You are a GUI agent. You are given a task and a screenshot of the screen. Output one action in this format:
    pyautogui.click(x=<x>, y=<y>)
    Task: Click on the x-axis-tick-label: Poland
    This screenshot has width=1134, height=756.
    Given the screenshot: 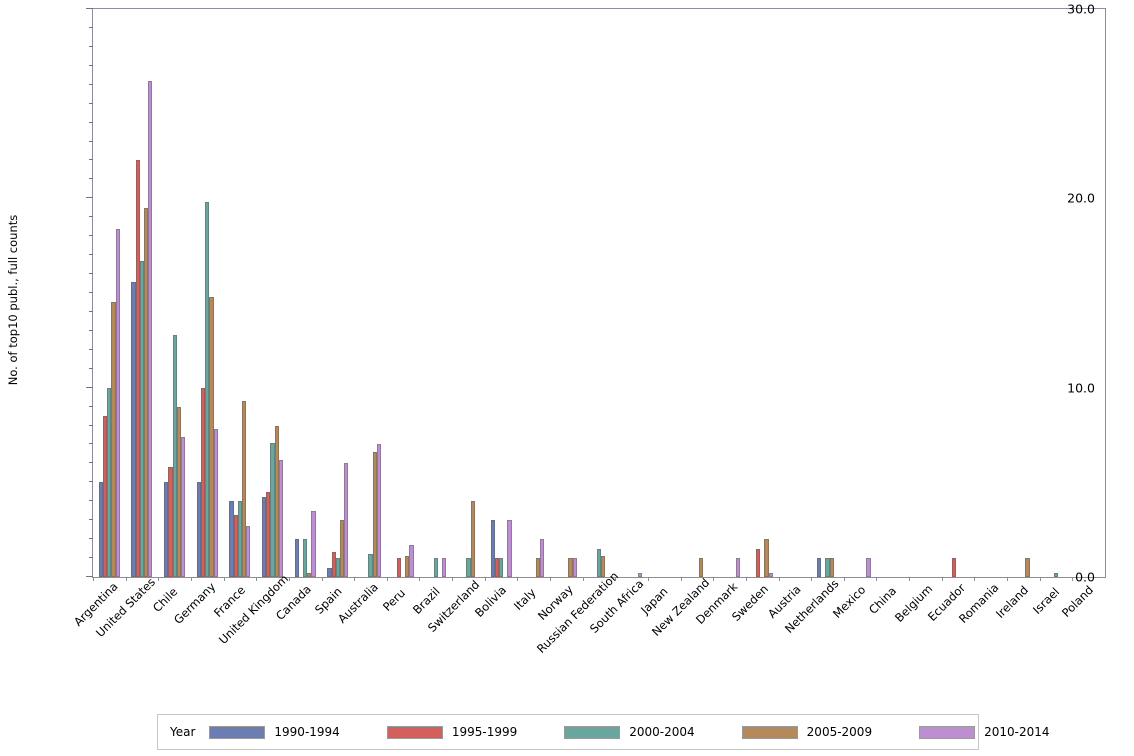 What is the action you would take?
    pyautogui.click(x=1077, y=601)
    